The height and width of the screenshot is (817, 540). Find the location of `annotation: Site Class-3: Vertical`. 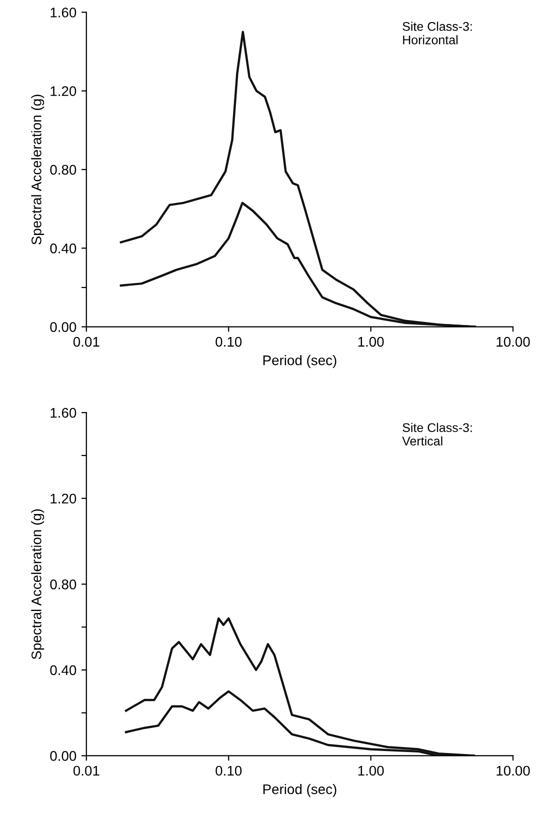

annotation: Site Class-3: Vertical is located at coordinates (437, 434).